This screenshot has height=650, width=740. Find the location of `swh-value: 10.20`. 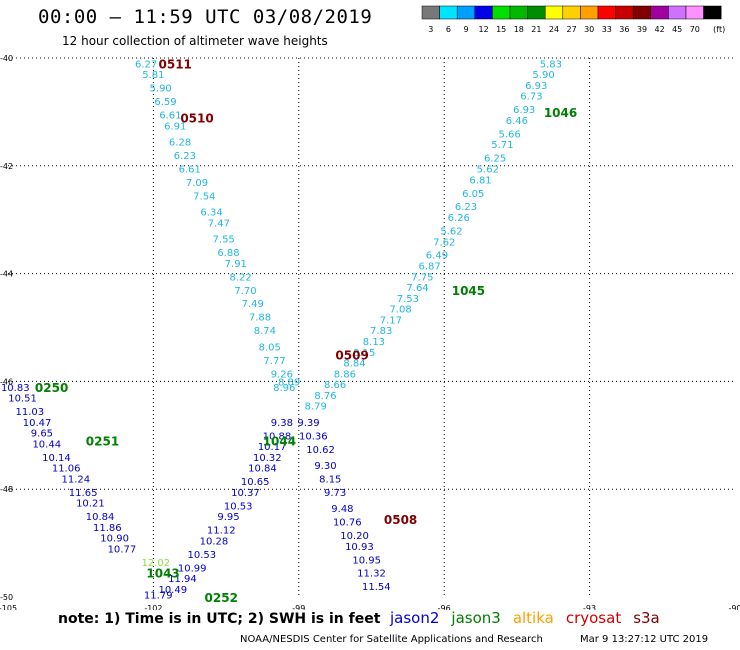

swh-value: 10.20 is located at coordinates (354, 536).